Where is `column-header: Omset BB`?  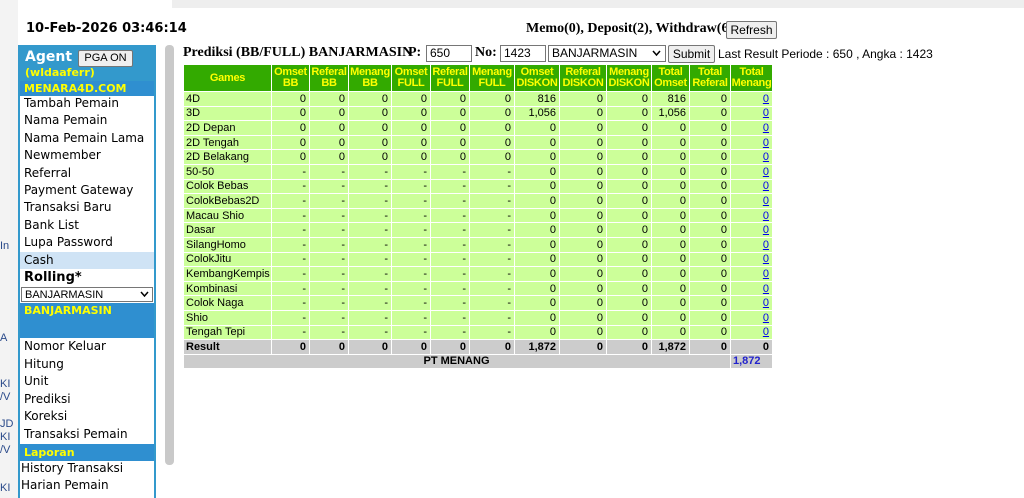
column-header: Omset BB is located at coordinates (290, 78).